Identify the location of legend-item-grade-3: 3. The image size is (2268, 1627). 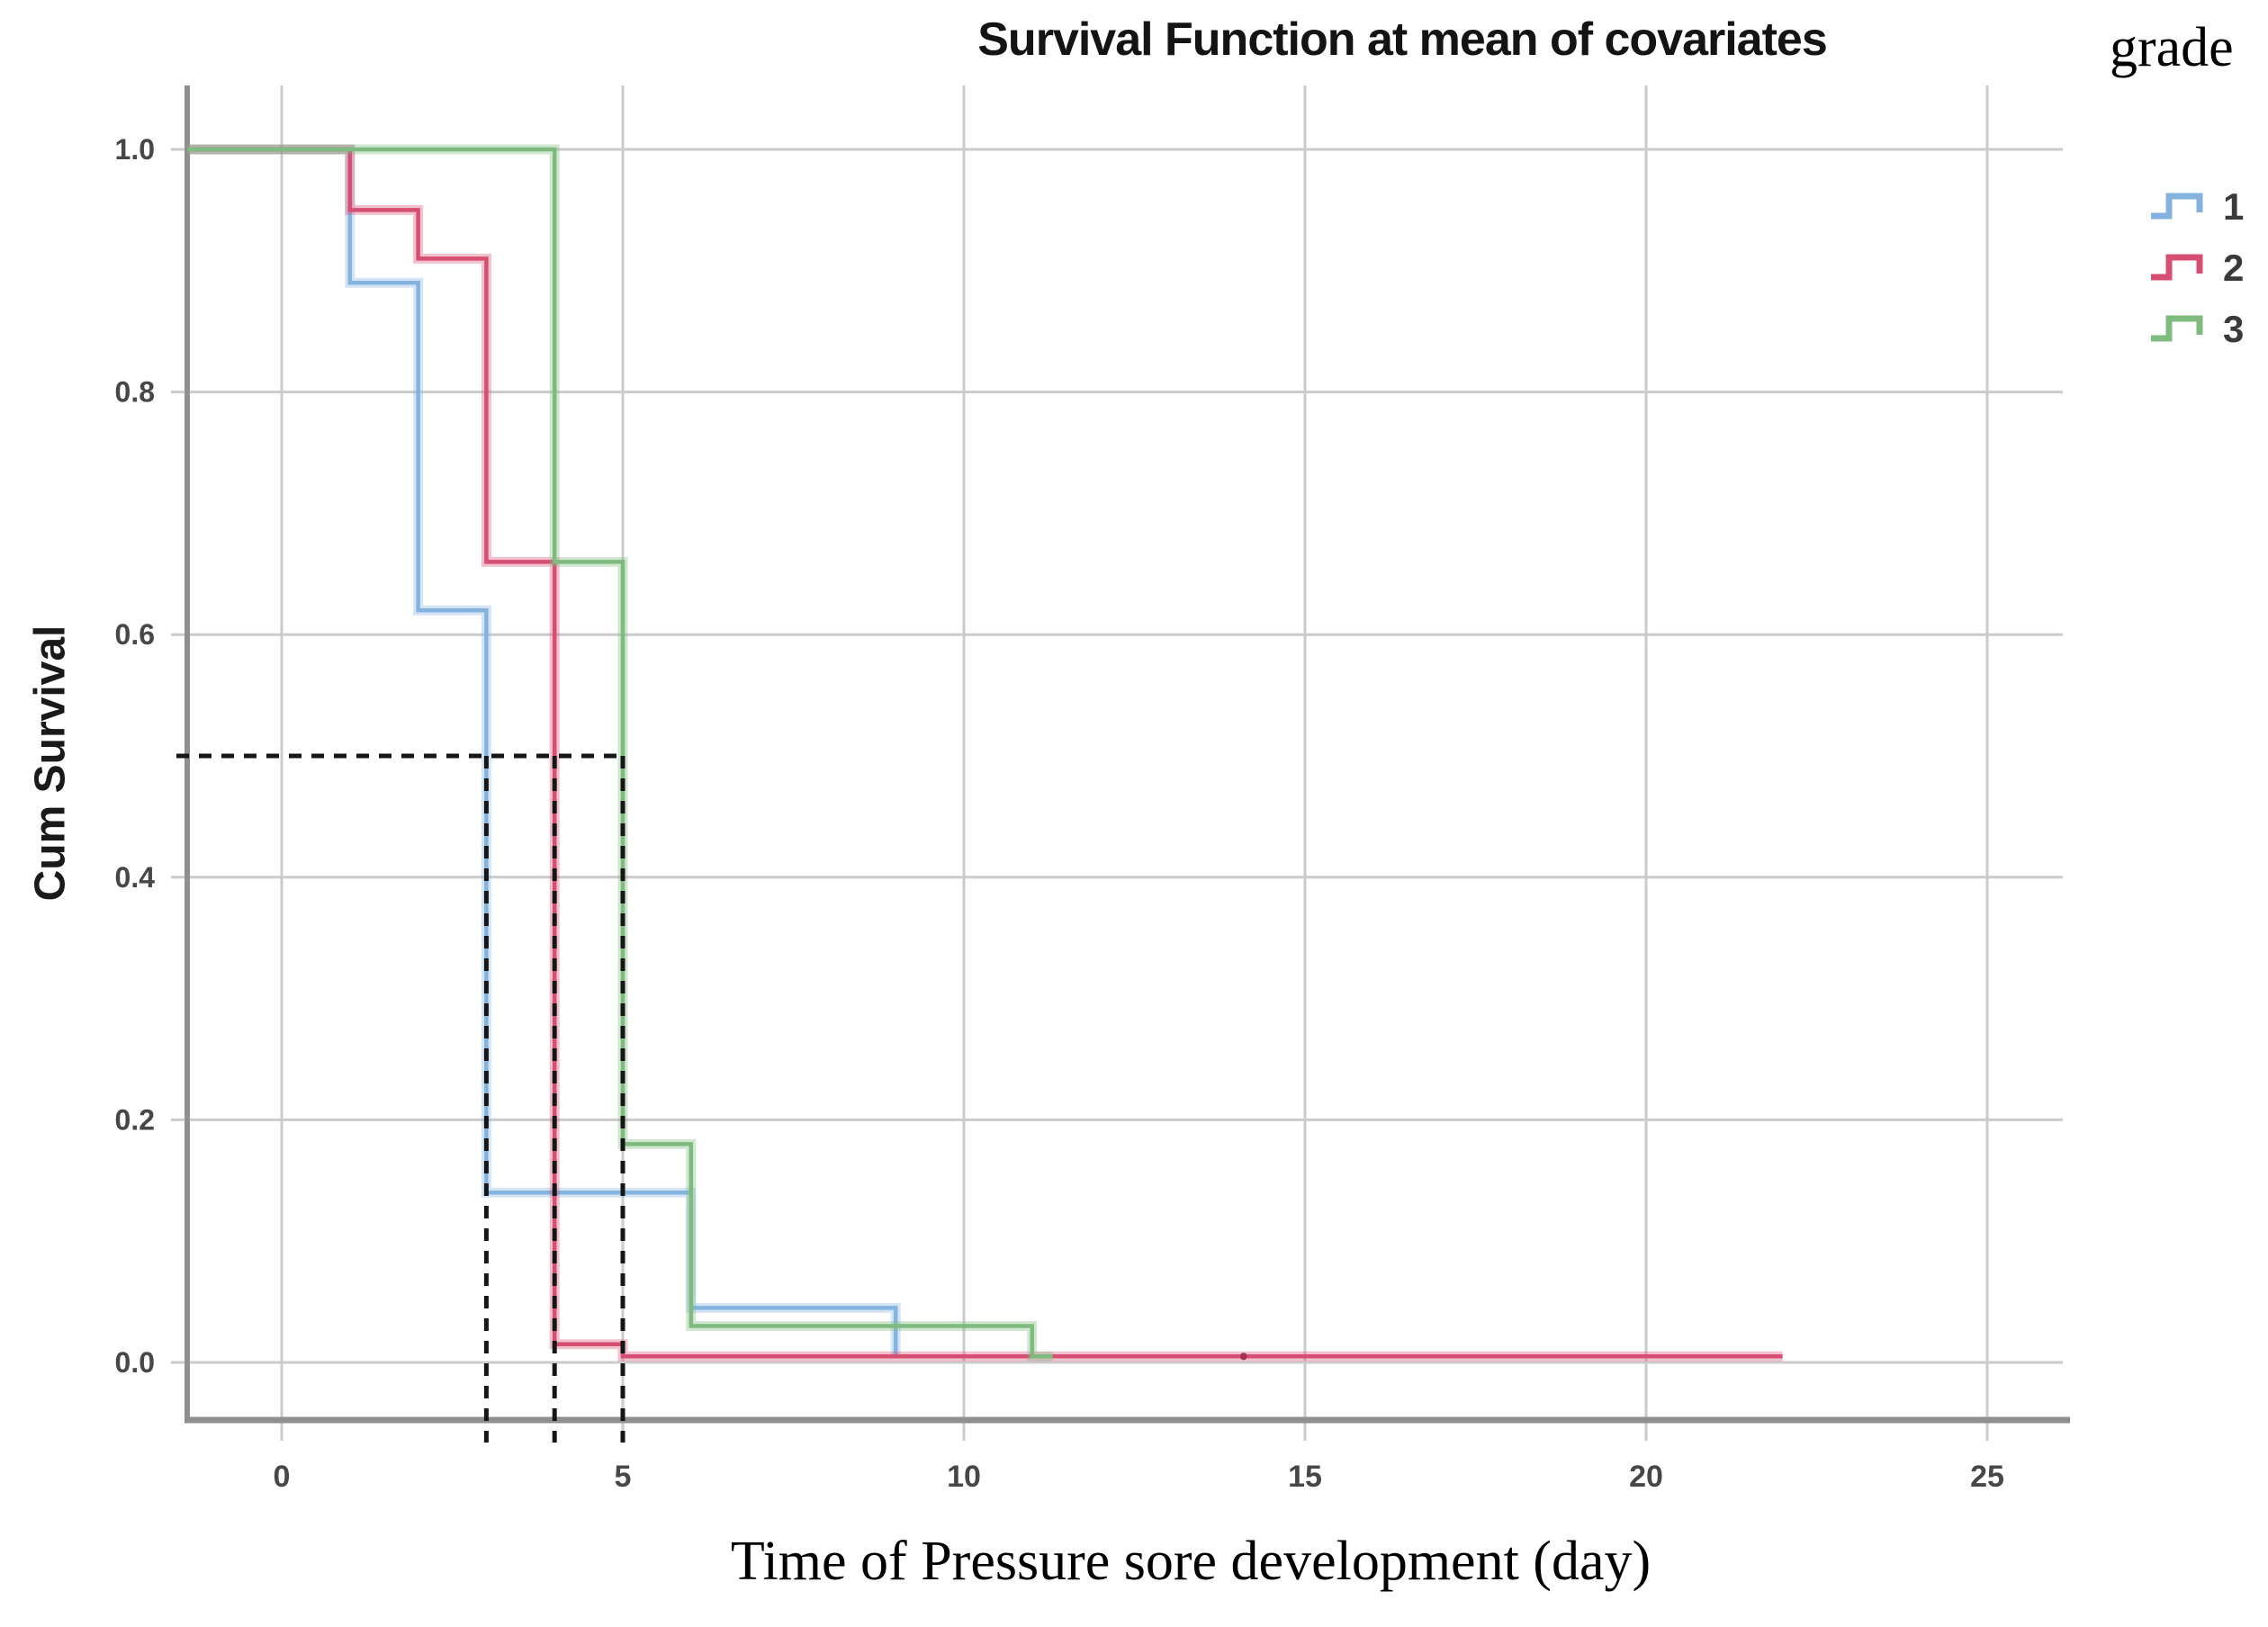
(2196, 330).